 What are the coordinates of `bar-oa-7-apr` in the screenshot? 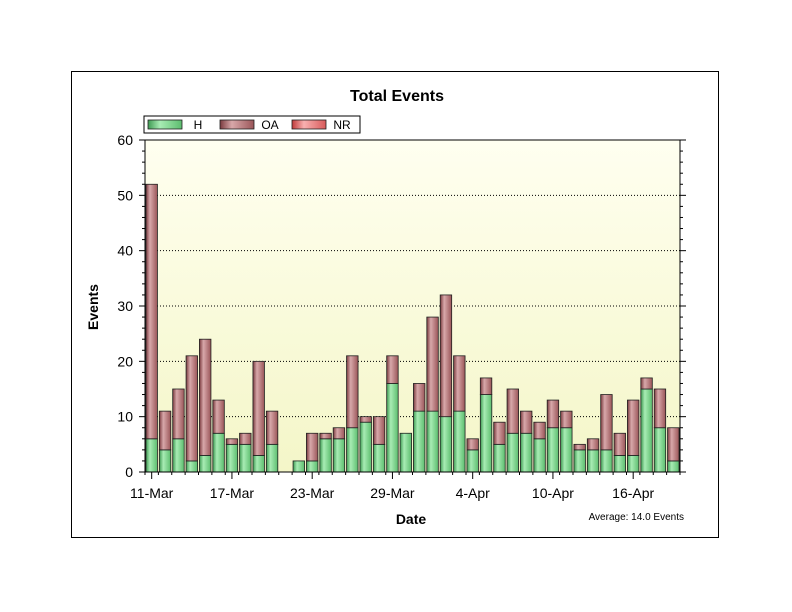 It's located at (512, 411).